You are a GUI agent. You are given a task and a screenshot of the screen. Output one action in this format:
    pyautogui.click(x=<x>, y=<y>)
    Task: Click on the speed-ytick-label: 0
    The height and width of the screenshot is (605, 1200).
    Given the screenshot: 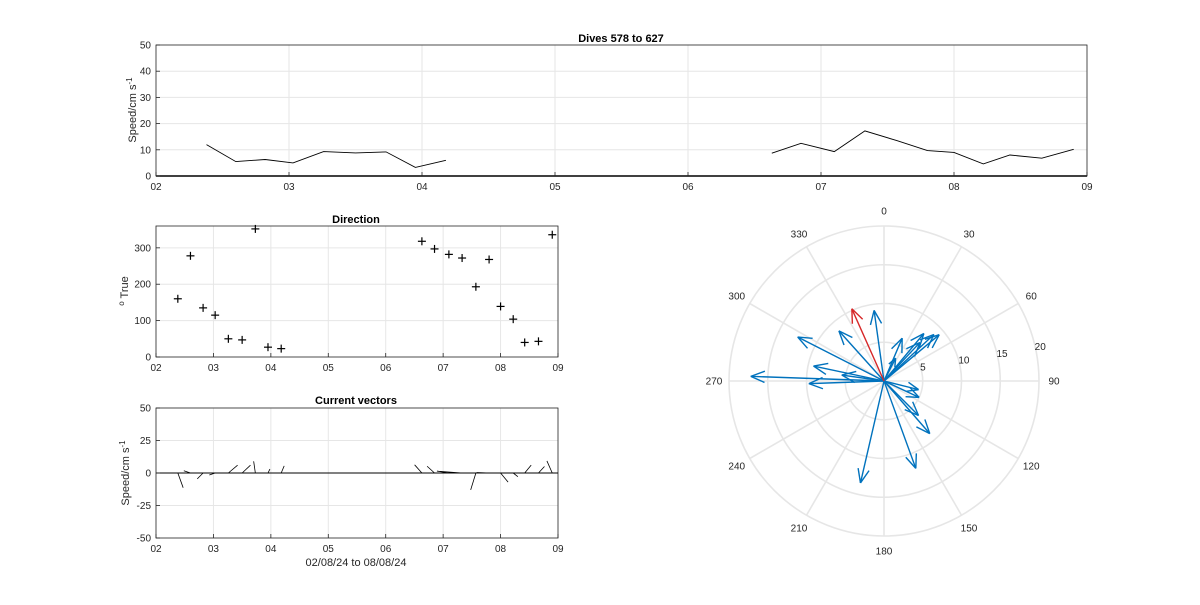 What is the action you would take?
    pyautogui.click(x=148, y=177)
    